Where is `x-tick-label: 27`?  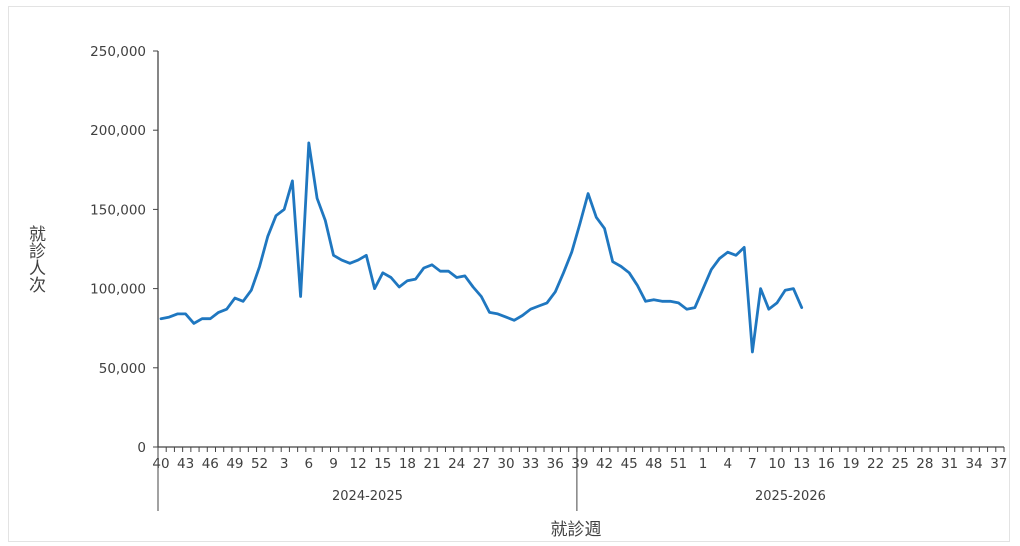
x-tick-label: 27 is located at coordinates (481, 464).